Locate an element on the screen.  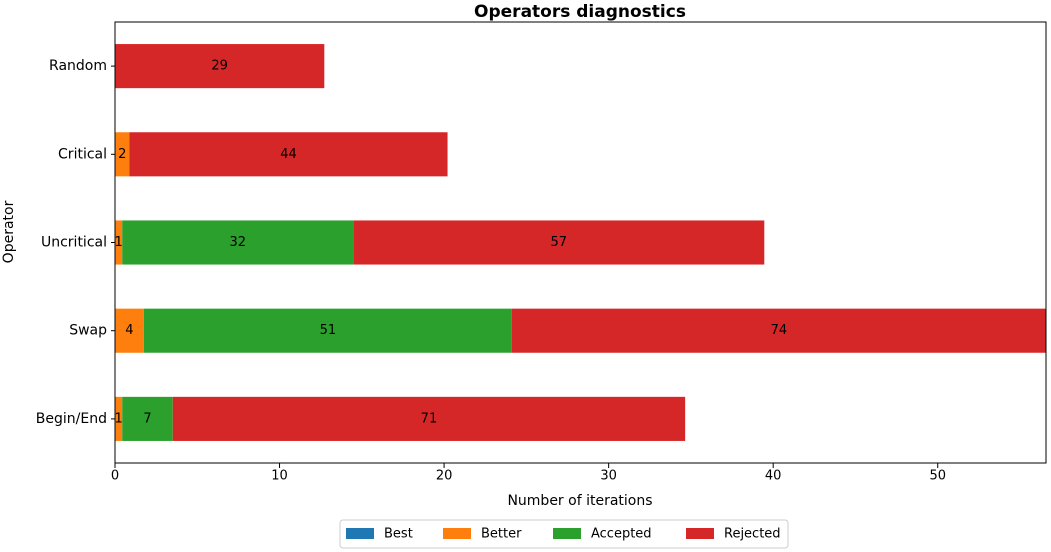
legend-label: Better is located at coordinates (501, 534).